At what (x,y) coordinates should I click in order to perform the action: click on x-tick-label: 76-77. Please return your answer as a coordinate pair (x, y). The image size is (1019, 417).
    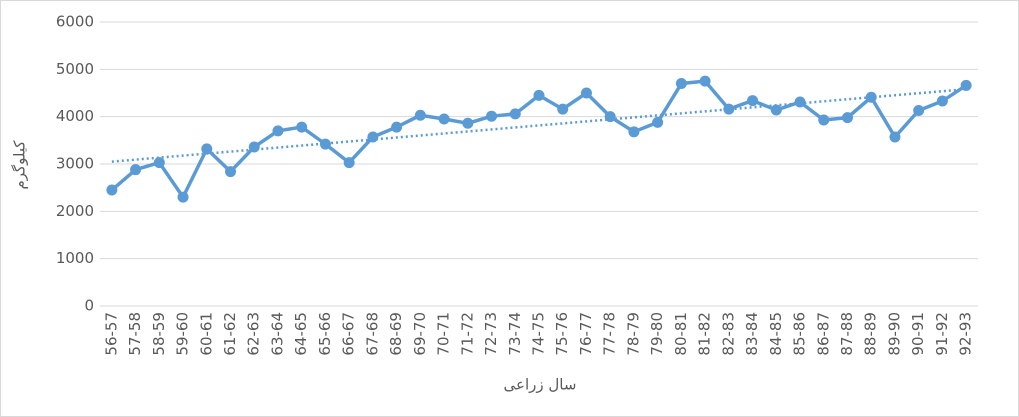
    Looking at the image, I should click on (586, 334).